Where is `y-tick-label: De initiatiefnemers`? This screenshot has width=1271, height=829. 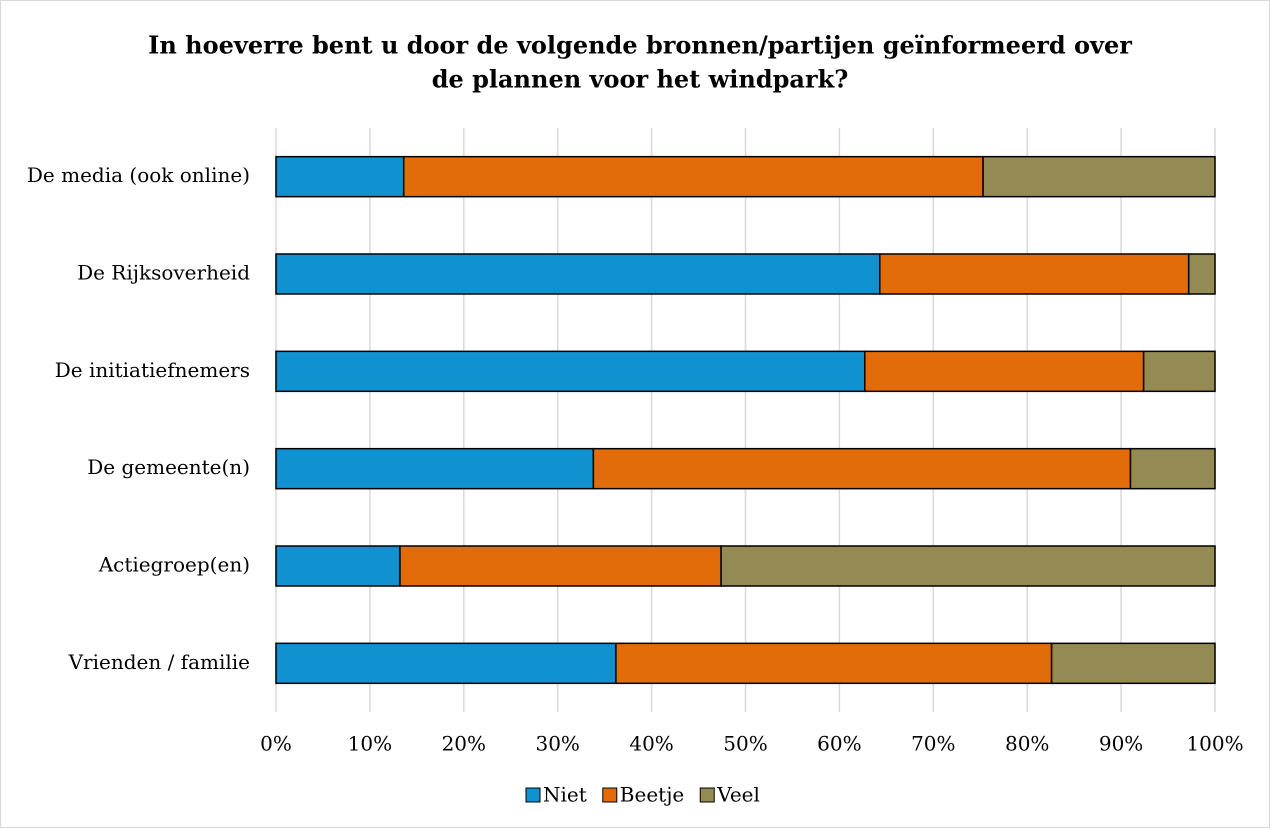 y-tick-label: De initiatiefnemers is located at coordinates (152, 370).